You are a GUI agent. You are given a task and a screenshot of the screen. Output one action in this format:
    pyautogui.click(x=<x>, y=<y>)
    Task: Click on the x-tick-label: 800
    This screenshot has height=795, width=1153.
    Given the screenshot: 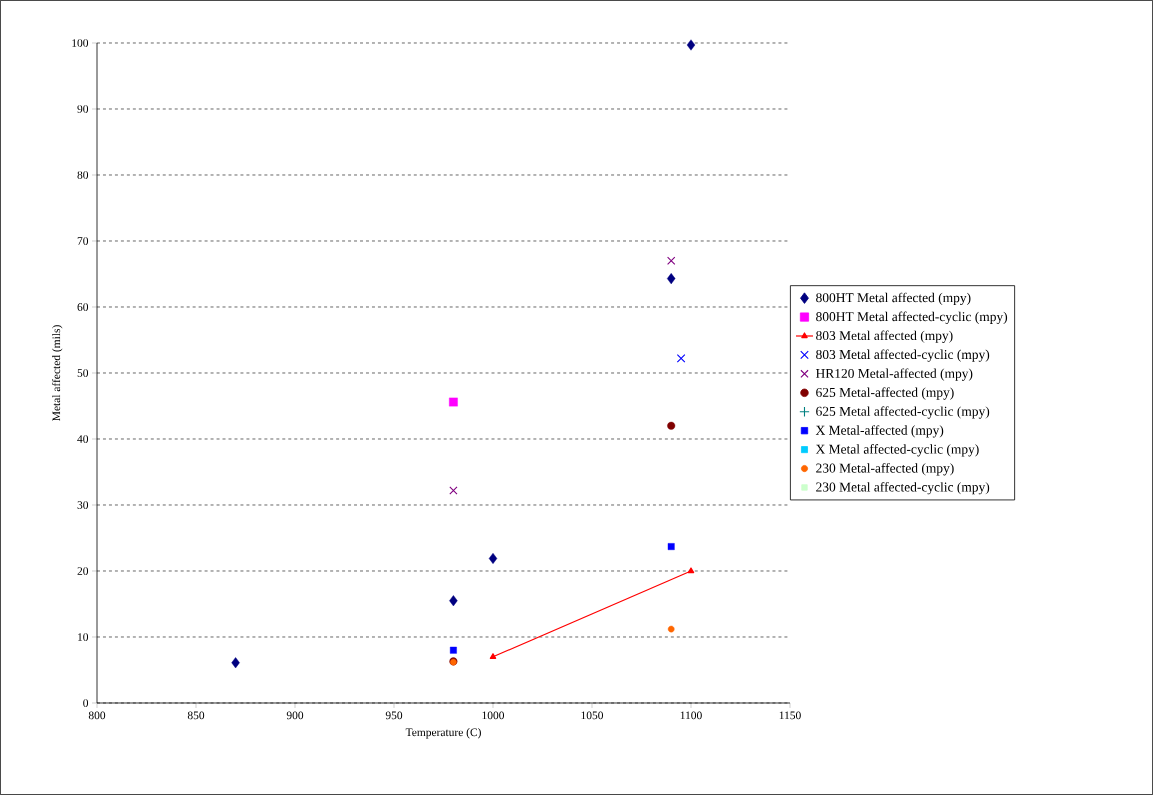 What is the action you would take?
    pyautogui.click(x=97, y=715)
    